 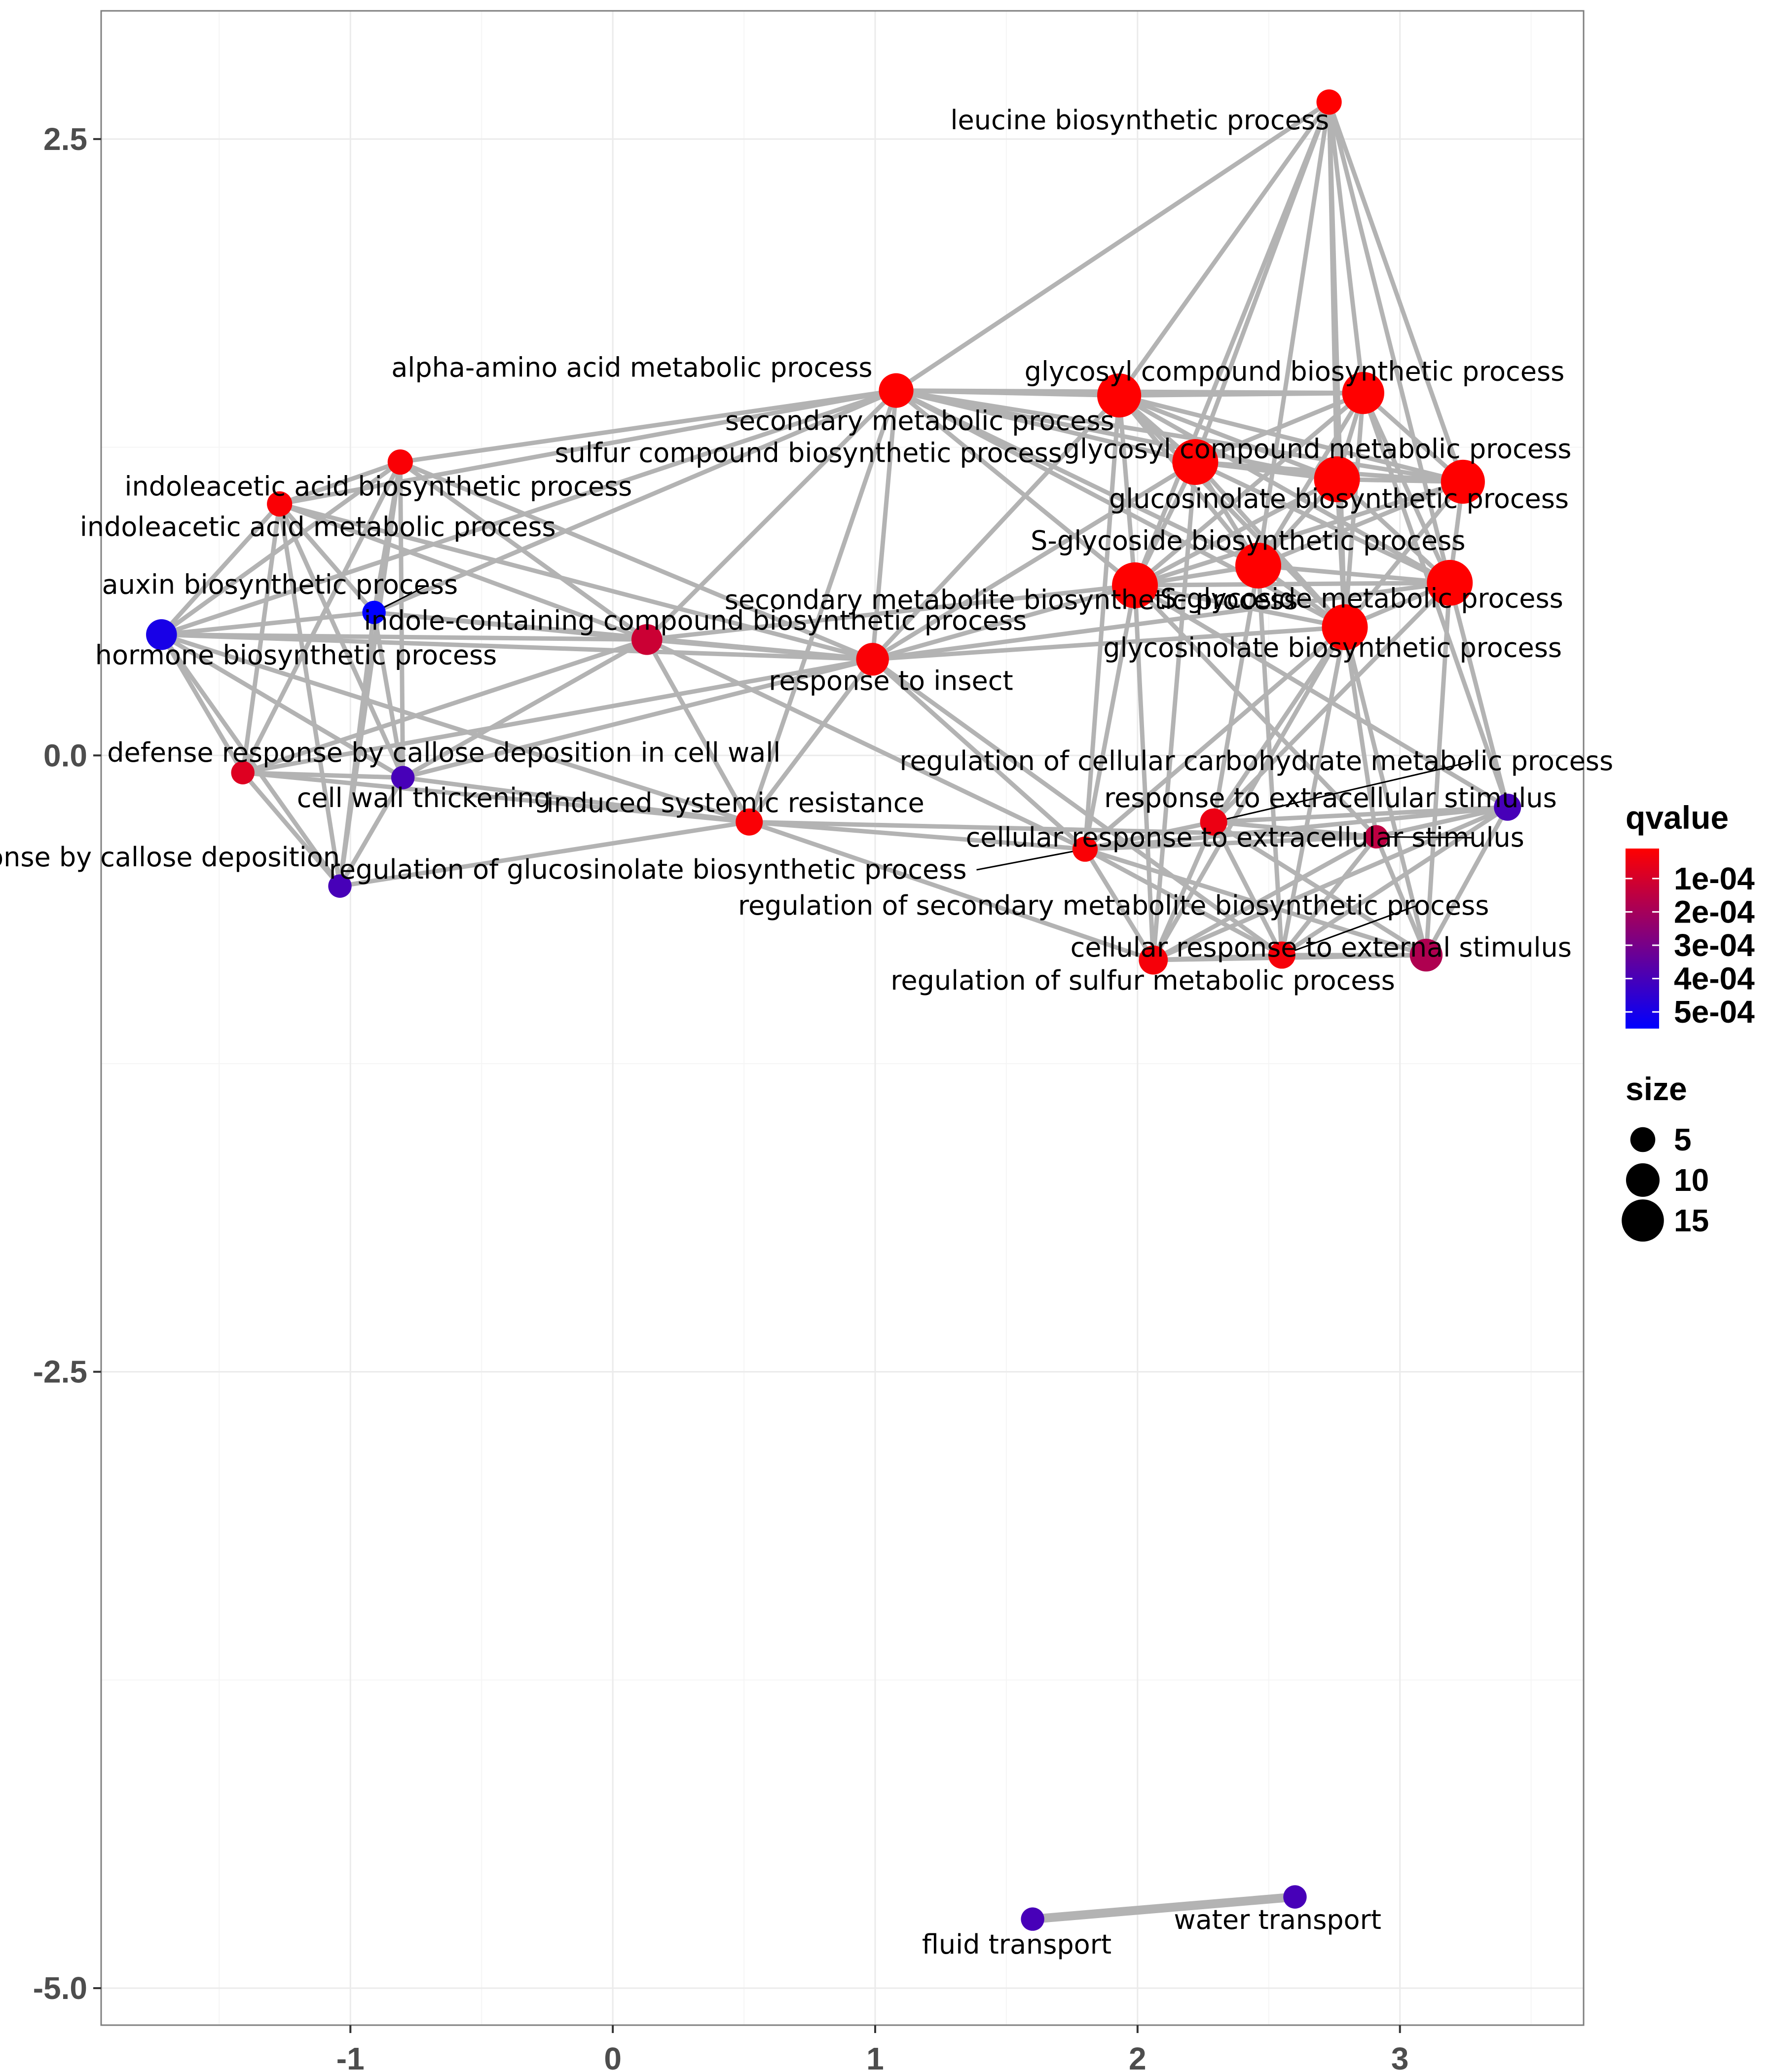 What do you see at coordinates (1643, 1221) in the screenshot?
I see `legend-size-key` at bounding box center [1643, 1221].